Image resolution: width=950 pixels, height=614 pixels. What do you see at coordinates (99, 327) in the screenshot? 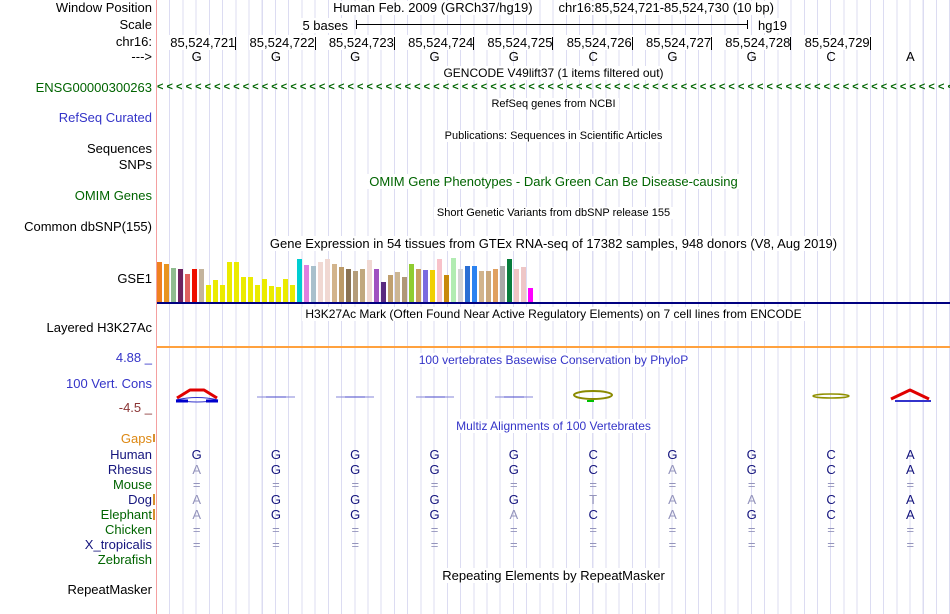
I see `h3k27ac-label: Layered H3K27Ac` at bounding box center [99, 327].